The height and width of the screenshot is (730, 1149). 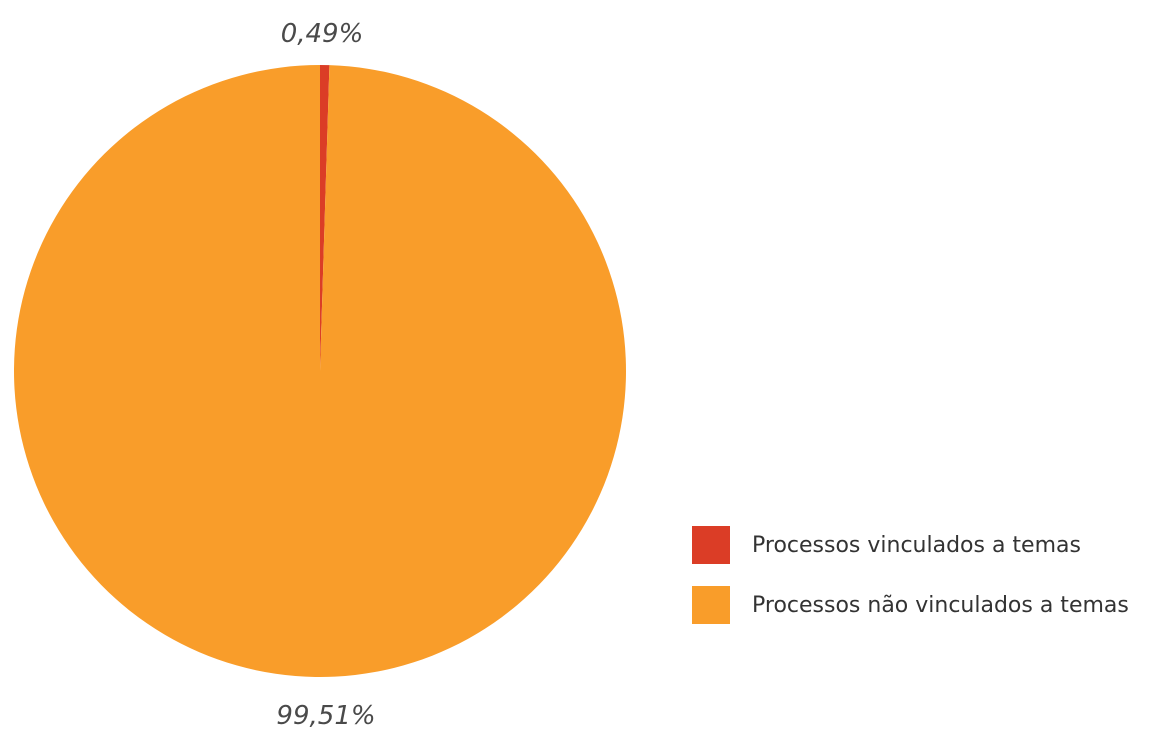 What do you see at coordinates (325, 715) in the screenshot?
I see `slice-label-nao-vinculados: 99,51%` at bounding box center [325, 715].